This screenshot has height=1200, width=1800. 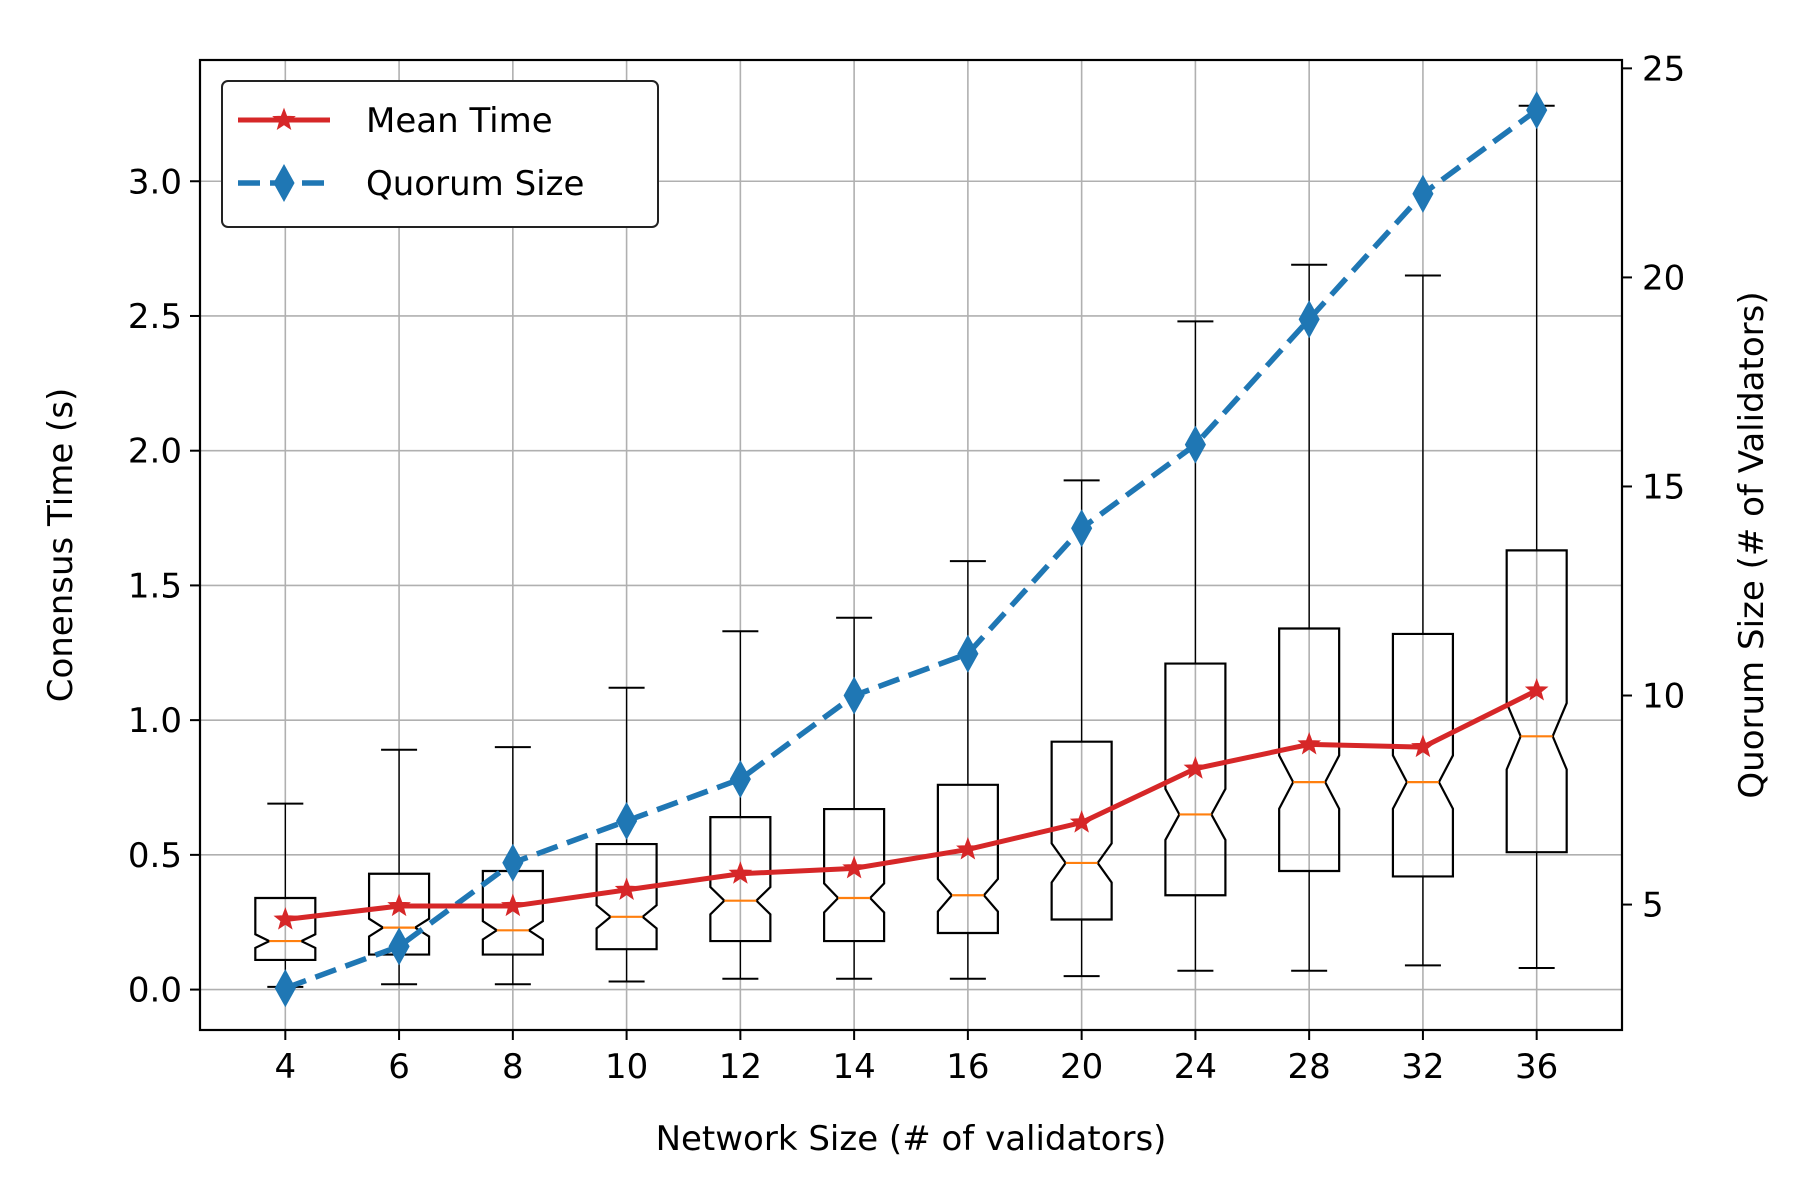 I want to click on y-tick-label: 2.5, so click(x=155, y=317).